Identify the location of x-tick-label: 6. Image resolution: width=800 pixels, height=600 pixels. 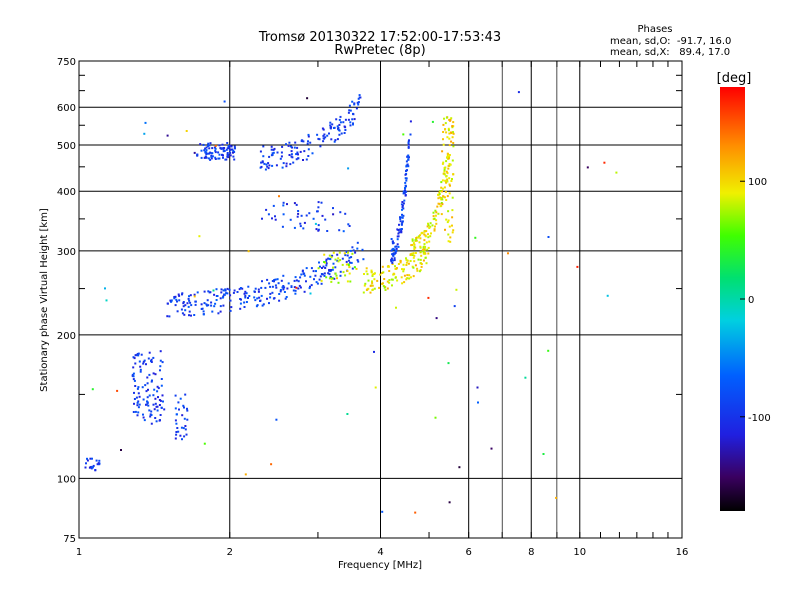
(468, 552).